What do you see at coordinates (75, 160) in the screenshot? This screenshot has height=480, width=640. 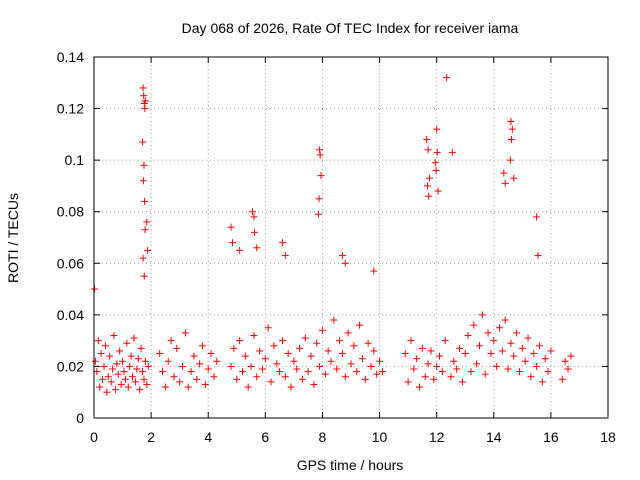 I see `y-tick-label: 0.1` at bounding box center [75, 160].